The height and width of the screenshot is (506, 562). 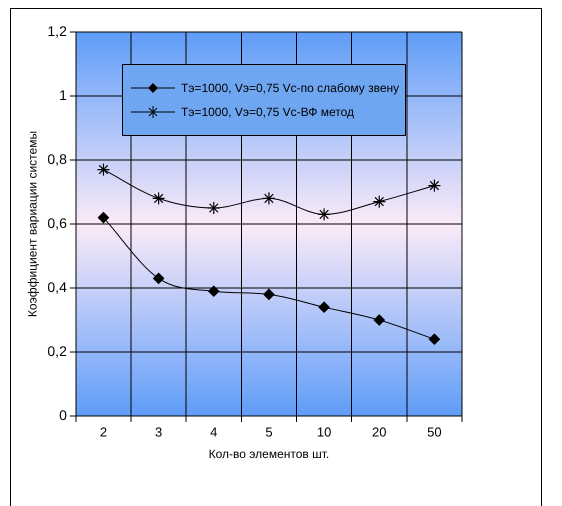 What do you see at coordinates (63, 414) in the screenshot?
I see `y-tick-label: 0` at bounding box center [63, 414].